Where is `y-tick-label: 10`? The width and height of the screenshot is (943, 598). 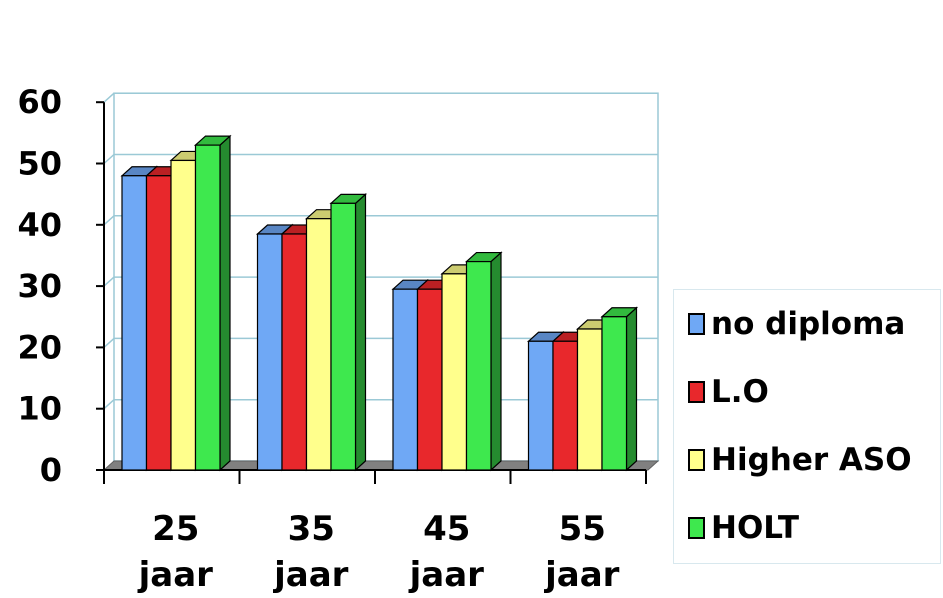 y-tick-label: 10 is located at coordinates (39, 409).